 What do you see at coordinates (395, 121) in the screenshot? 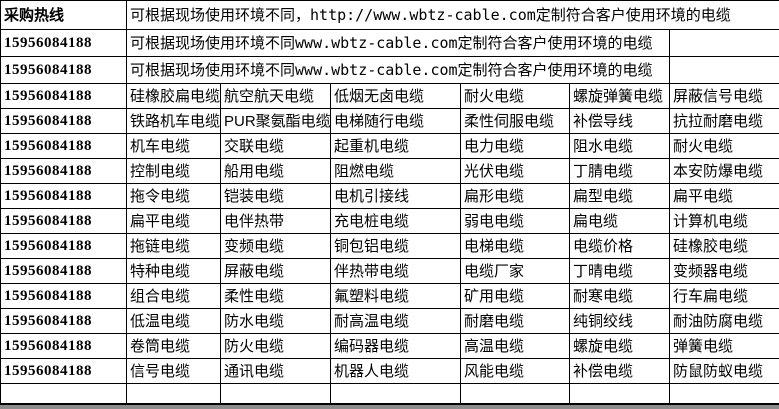
I see `product-cell: 电梯随行电缆` at bounding box center [395, 121].